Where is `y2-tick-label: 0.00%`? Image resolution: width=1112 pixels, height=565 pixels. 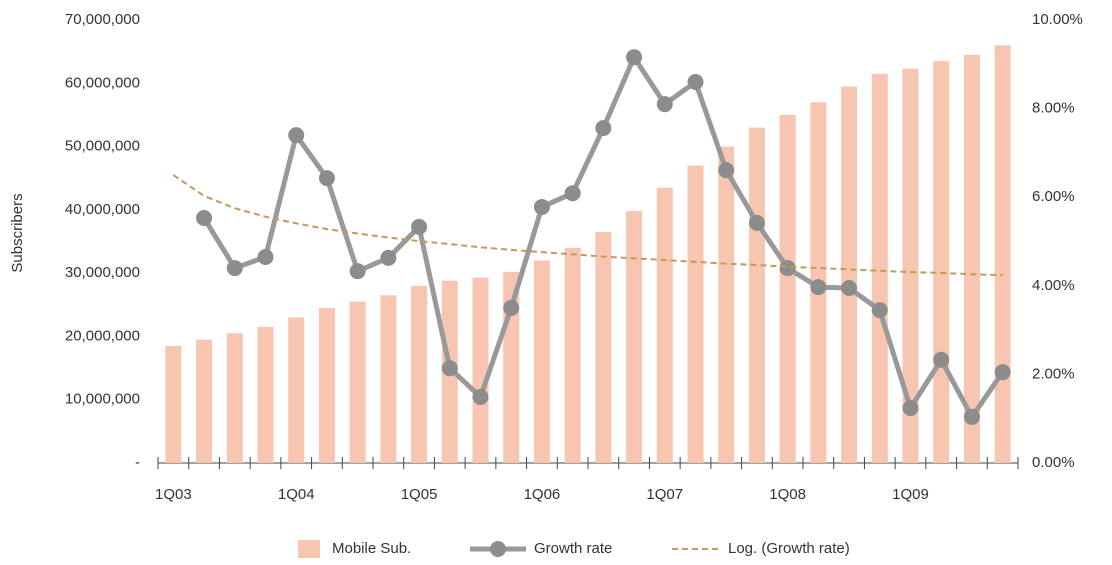
y2-tick-label: 0.00% is located at coordinates (1053, 462).